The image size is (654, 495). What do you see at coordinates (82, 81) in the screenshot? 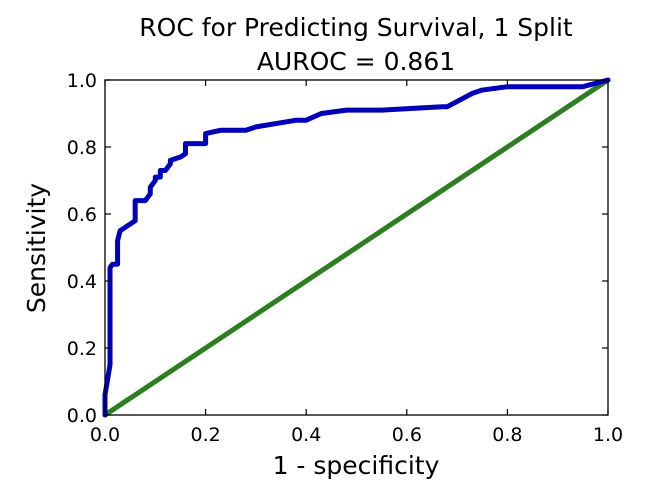
I see `y-tick-label: 1.0` at bounding box center [82, 81].